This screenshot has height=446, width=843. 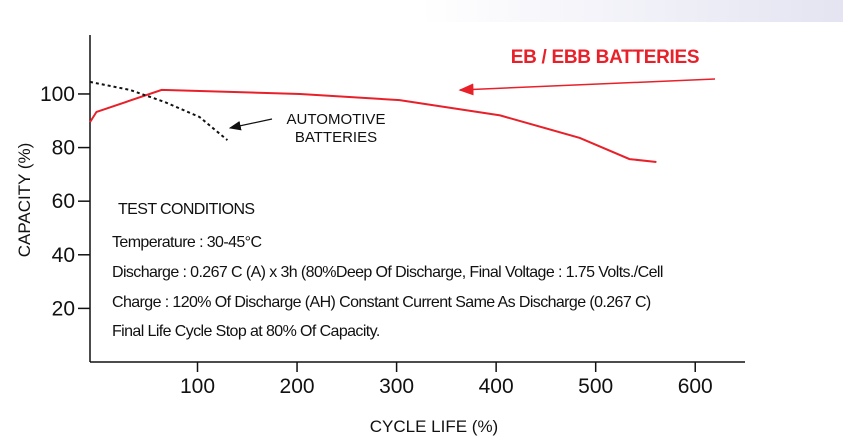 I want to click on y-axis-title: CAPACITY (%), so click(x=24, y=200).